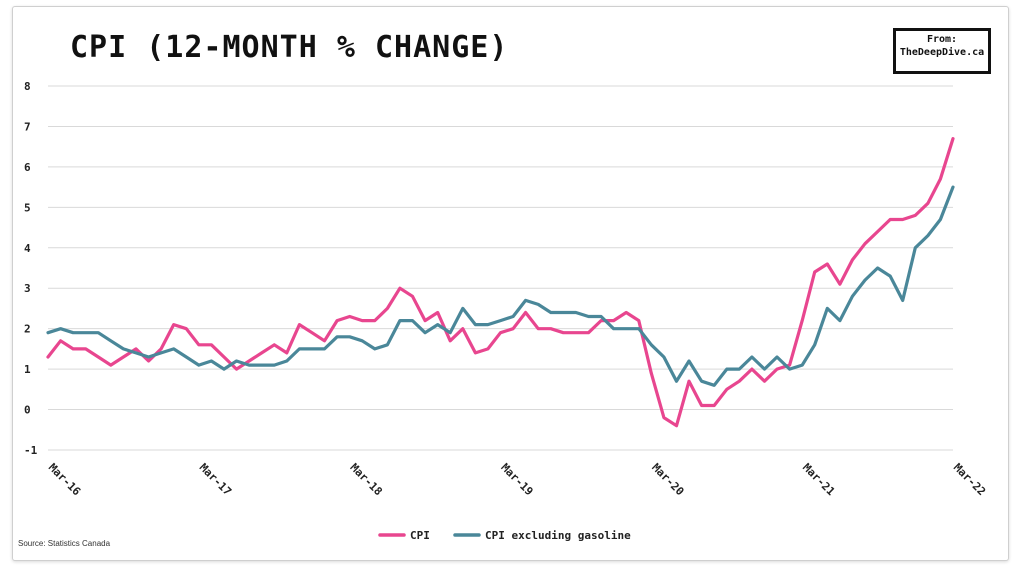 This screenshot has height=574, width=1024. I want to click on y-tick-label: 5, so click(27, 207).